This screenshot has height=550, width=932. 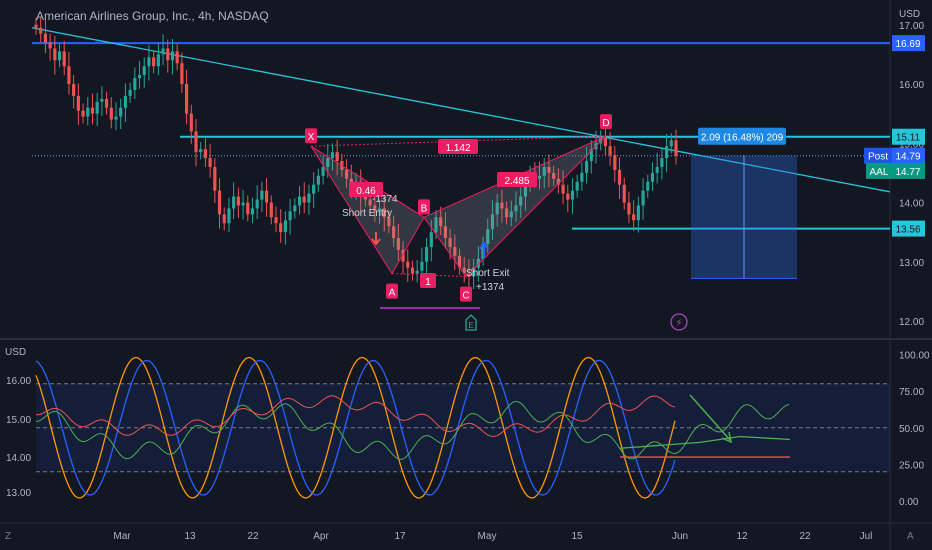 I want to click on pattern-ratio: 1.142, so click(x=457, y=148).